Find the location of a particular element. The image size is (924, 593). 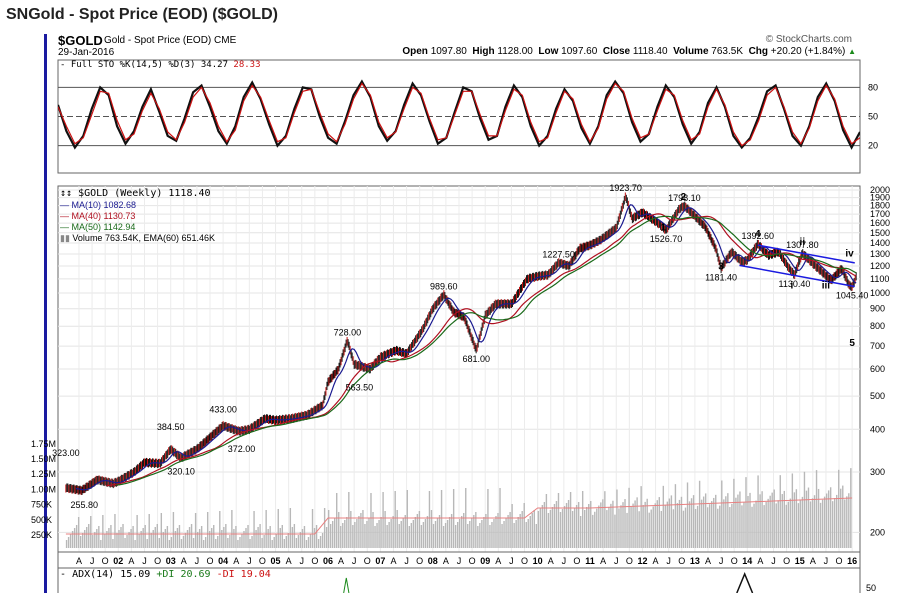

volume-tick-label: 500K is located at coordinates (41, 520).